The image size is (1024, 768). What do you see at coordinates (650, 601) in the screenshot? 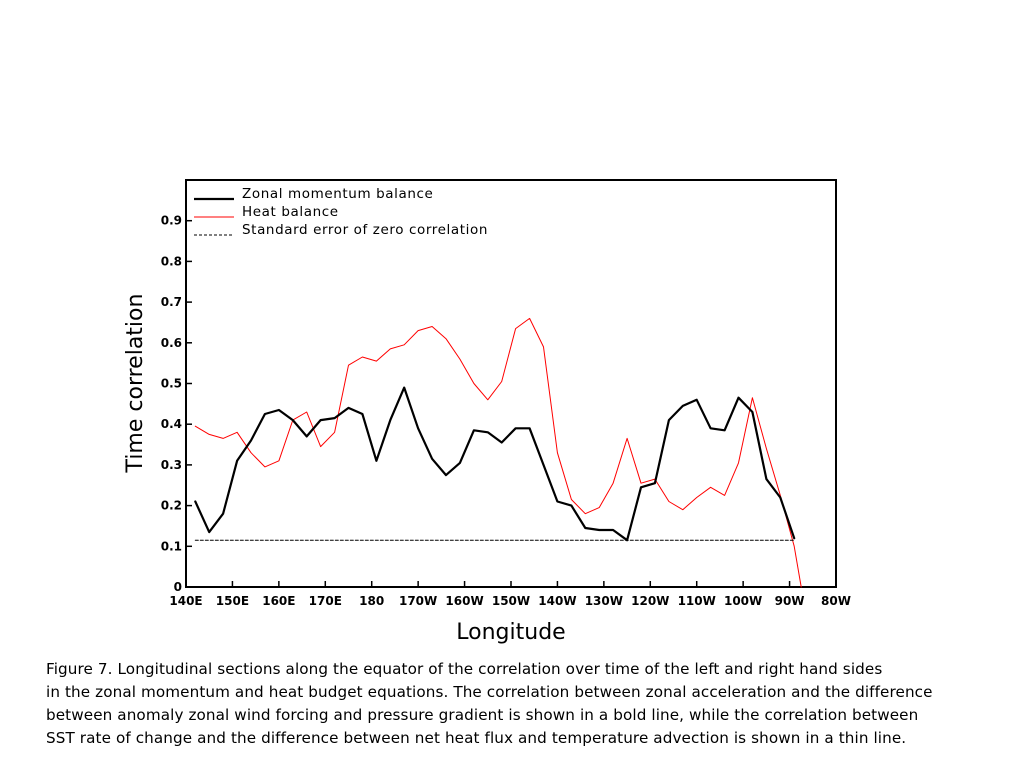
I see `x-tick-label: 120W` at bounding box center [650, 601].